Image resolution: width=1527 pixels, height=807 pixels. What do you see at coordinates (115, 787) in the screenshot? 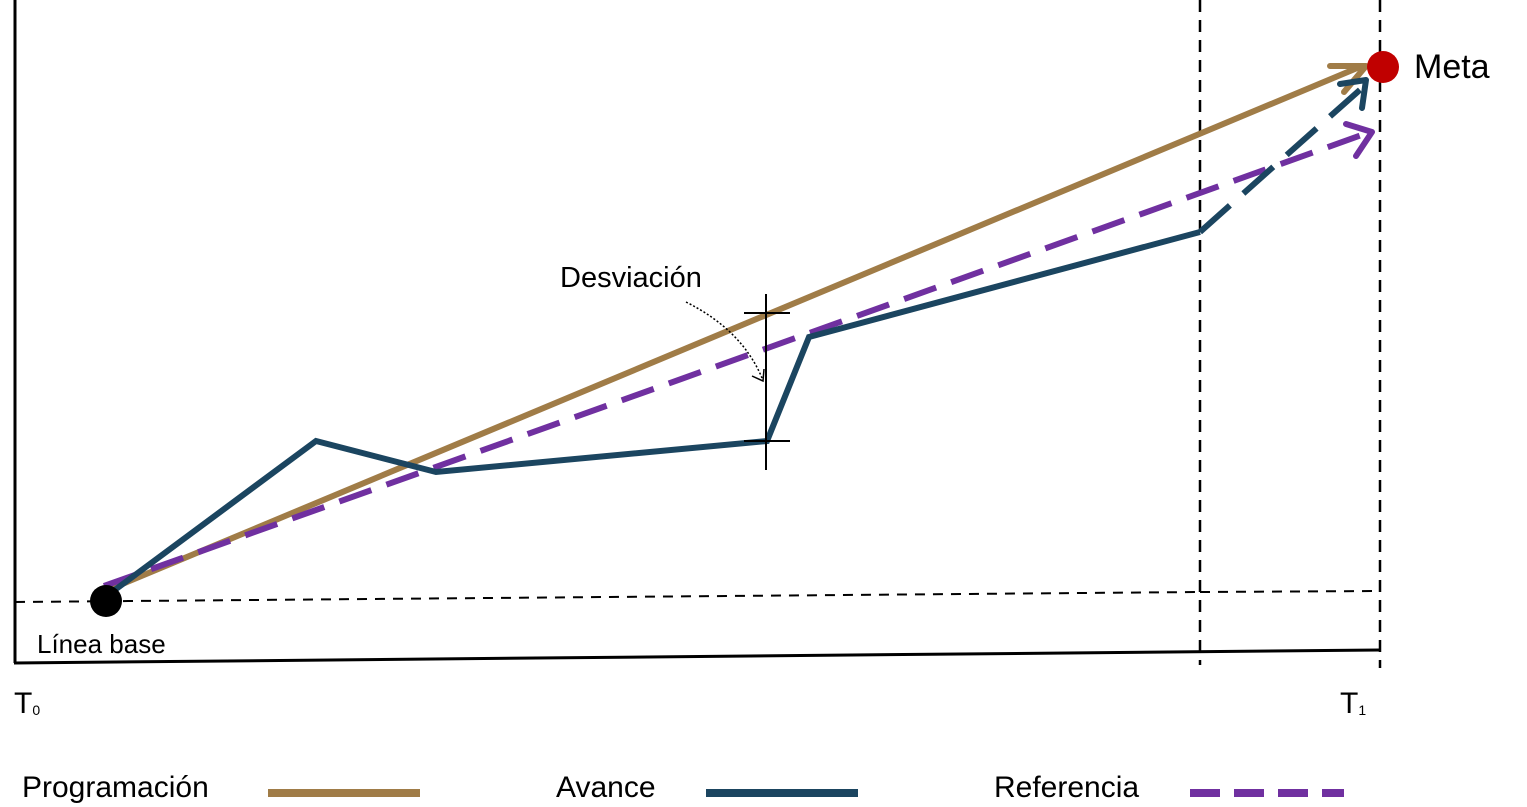
I see `legend-label-programacion: Programación` at bounding box center [115, 787].